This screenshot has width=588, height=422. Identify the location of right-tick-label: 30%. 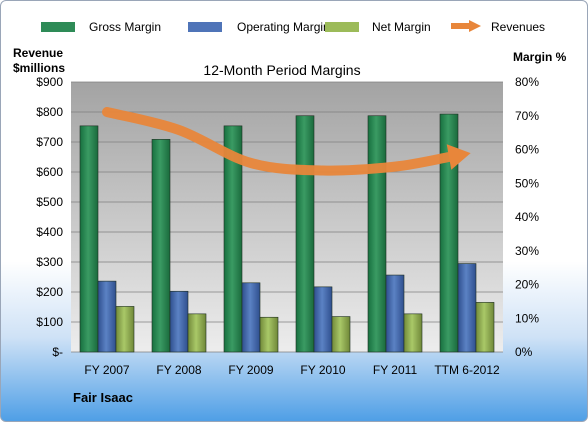
(527, 251).